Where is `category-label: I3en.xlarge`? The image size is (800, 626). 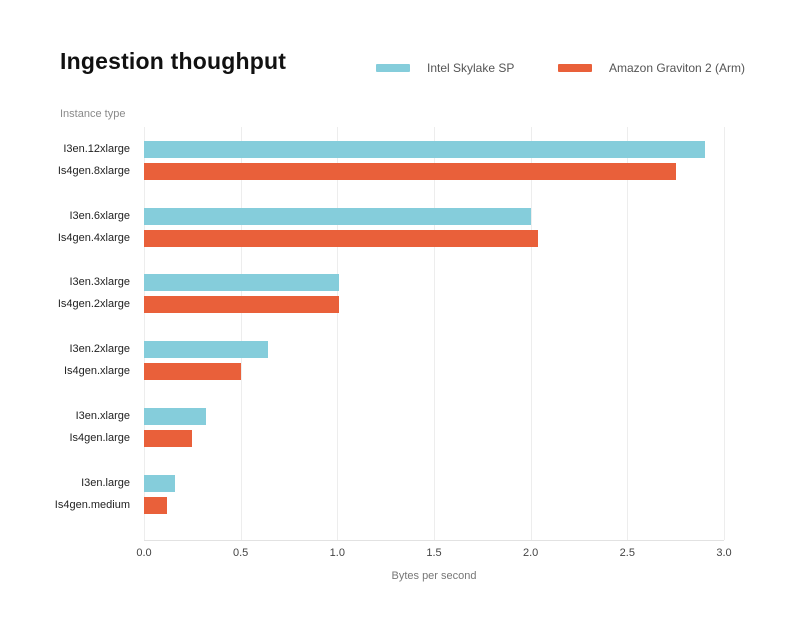 category-label: I3en.xlarge is located at coordinates (102, 416).